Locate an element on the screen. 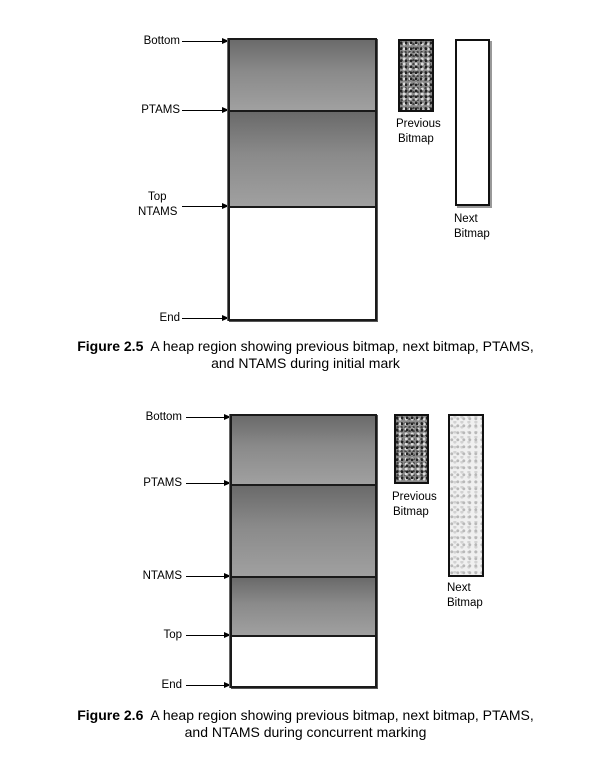 This screenshot has height=762, width=611. ntams-arrow is located at coordinates (208, 576).